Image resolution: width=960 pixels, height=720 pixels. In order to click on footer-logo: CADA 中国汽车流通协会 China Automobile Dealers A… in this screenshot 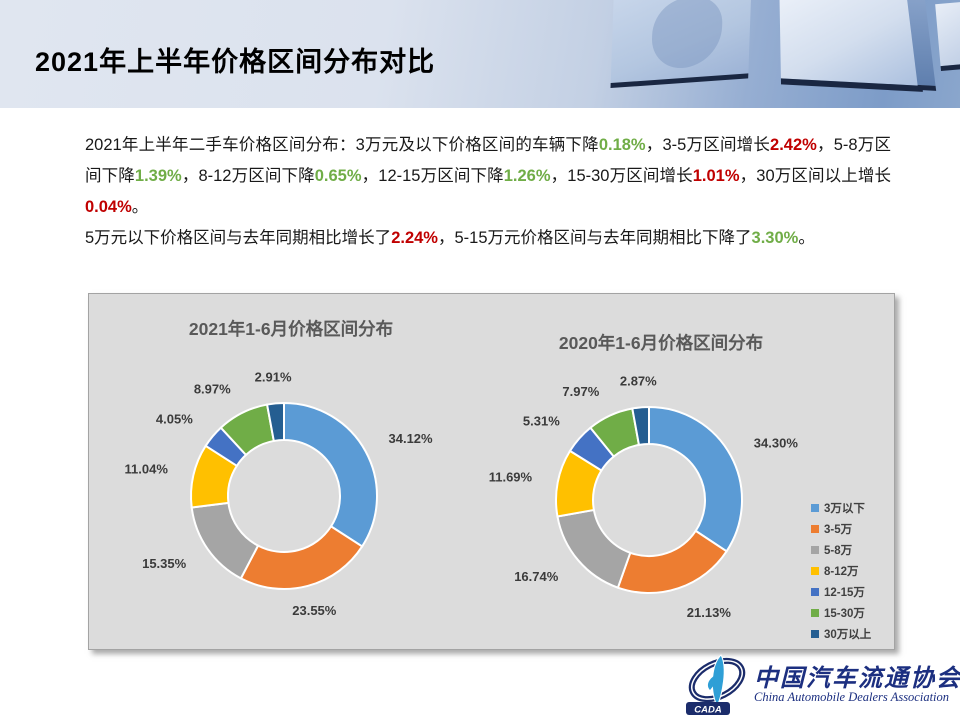, I will do `click(822, 684)`.